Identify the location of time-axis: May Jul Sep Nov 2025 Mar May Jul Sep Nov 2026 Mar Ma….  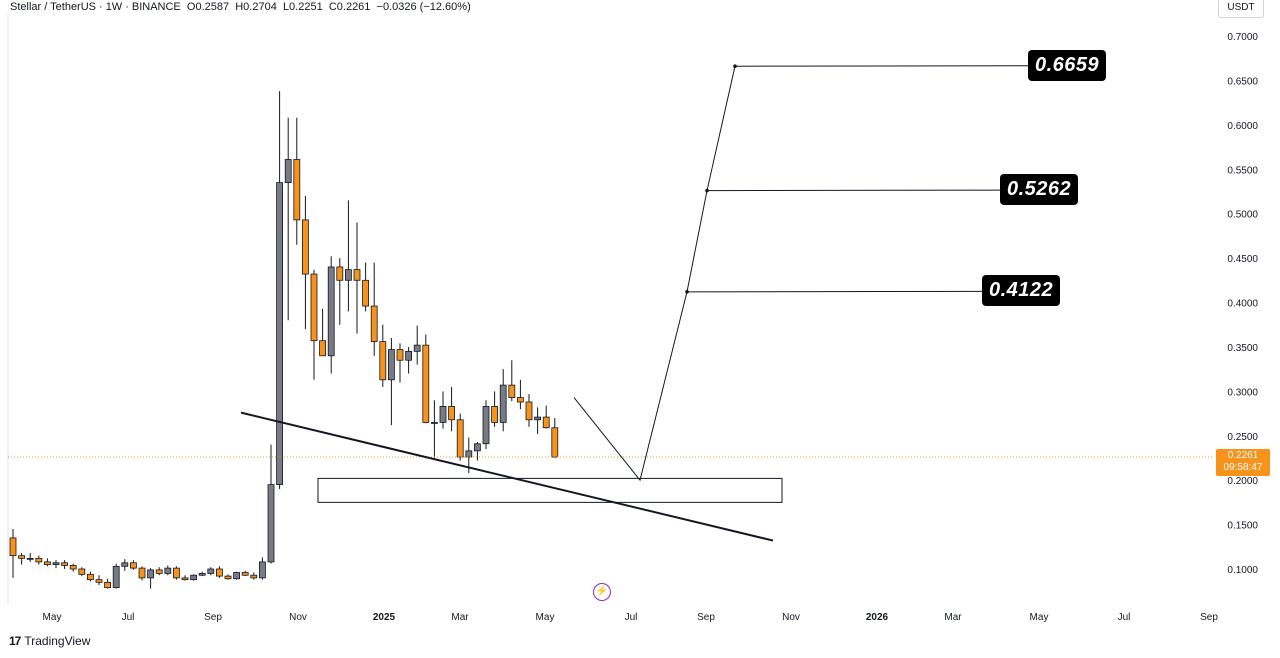
(631, 617).